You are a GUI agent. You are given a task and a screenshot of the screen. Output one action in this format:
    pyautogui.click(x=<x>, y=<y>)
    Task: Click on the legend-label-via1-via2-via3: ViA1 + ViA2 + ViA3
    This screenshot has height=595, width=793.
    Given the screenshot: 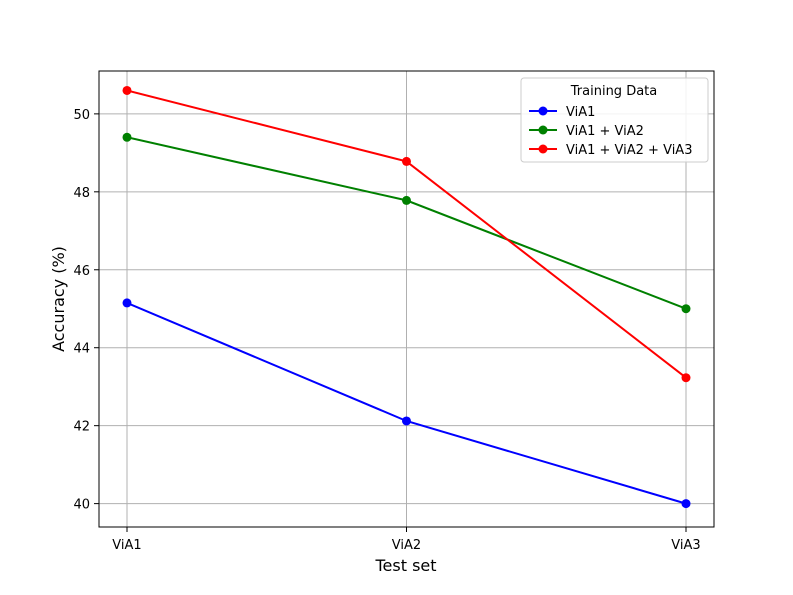 What is the action you would take?
    pyautogui.click(x=629, y=150)
    